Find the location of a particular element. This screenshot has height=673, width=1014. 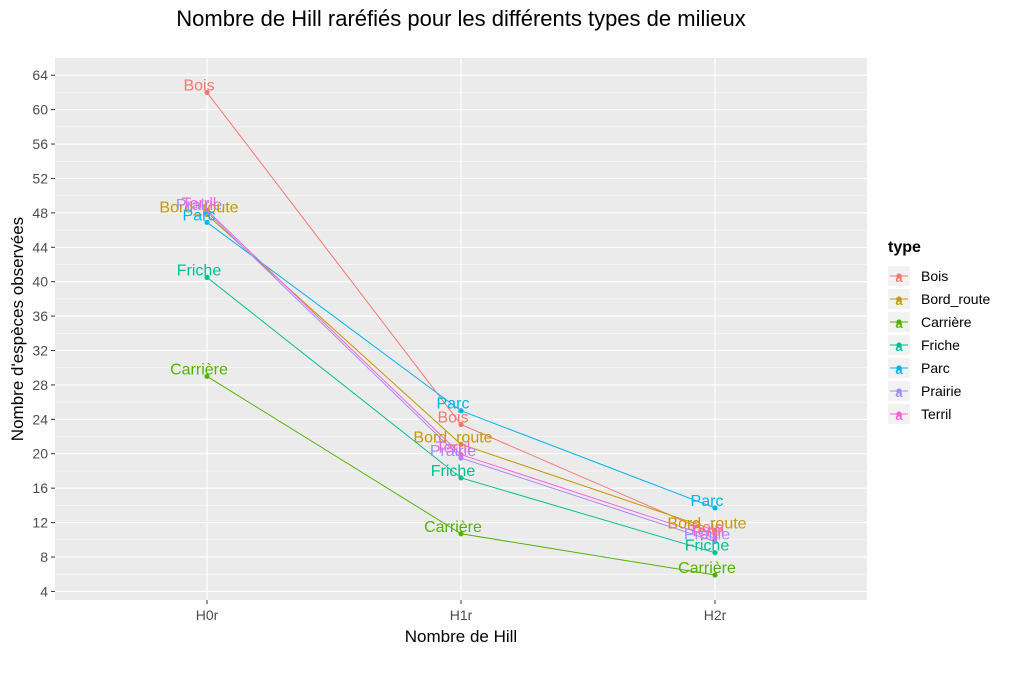

legend-title: type is located at coordinates (904, 247).